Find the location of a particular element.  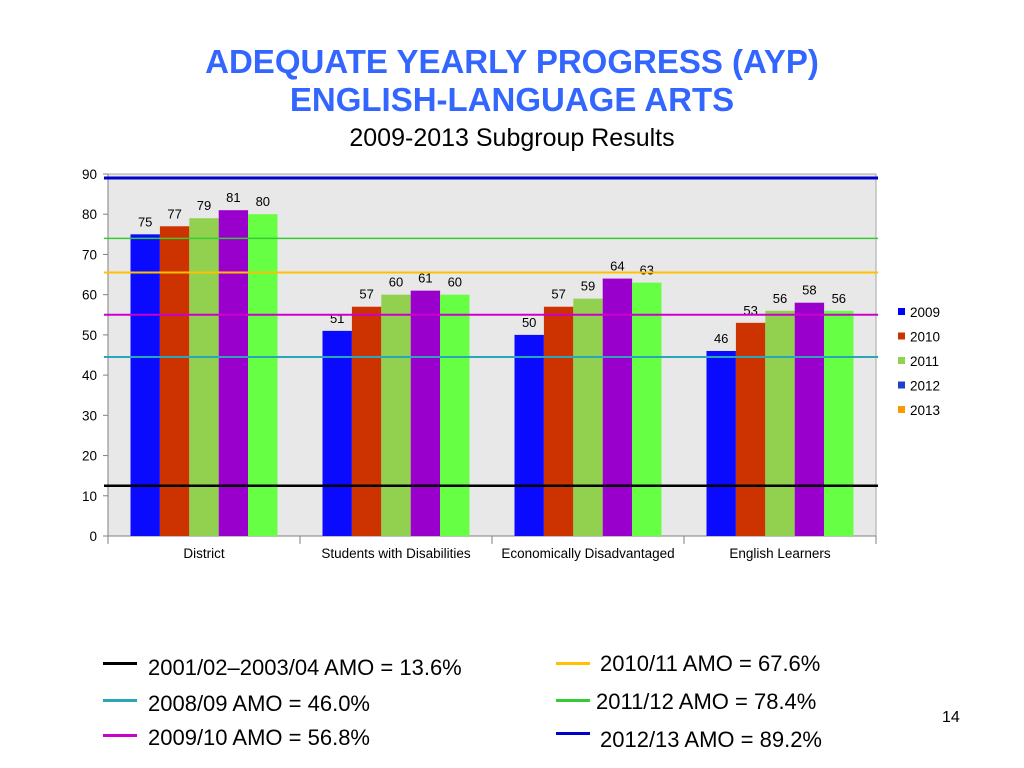

data-label: 59 is located at coordinates (588, 286).